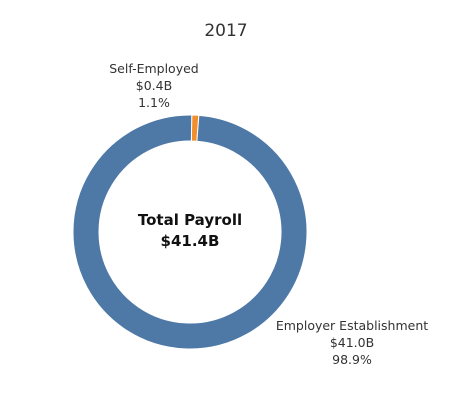  I want to click on slice-label-name: Self-Employed, so click(153, 68).